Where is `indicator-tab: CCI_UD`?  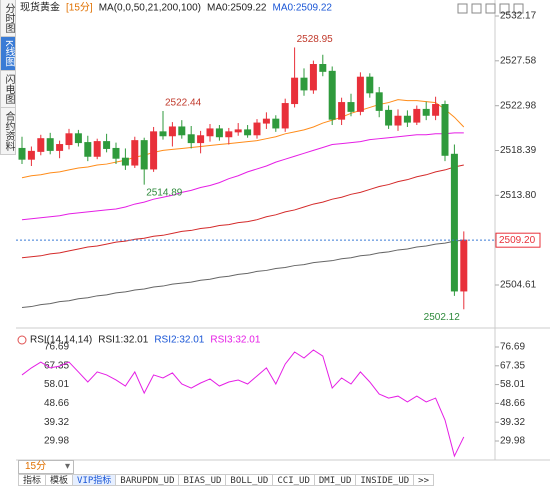 indicator-tab: CCI_UD is located at coordinates (293, 480).